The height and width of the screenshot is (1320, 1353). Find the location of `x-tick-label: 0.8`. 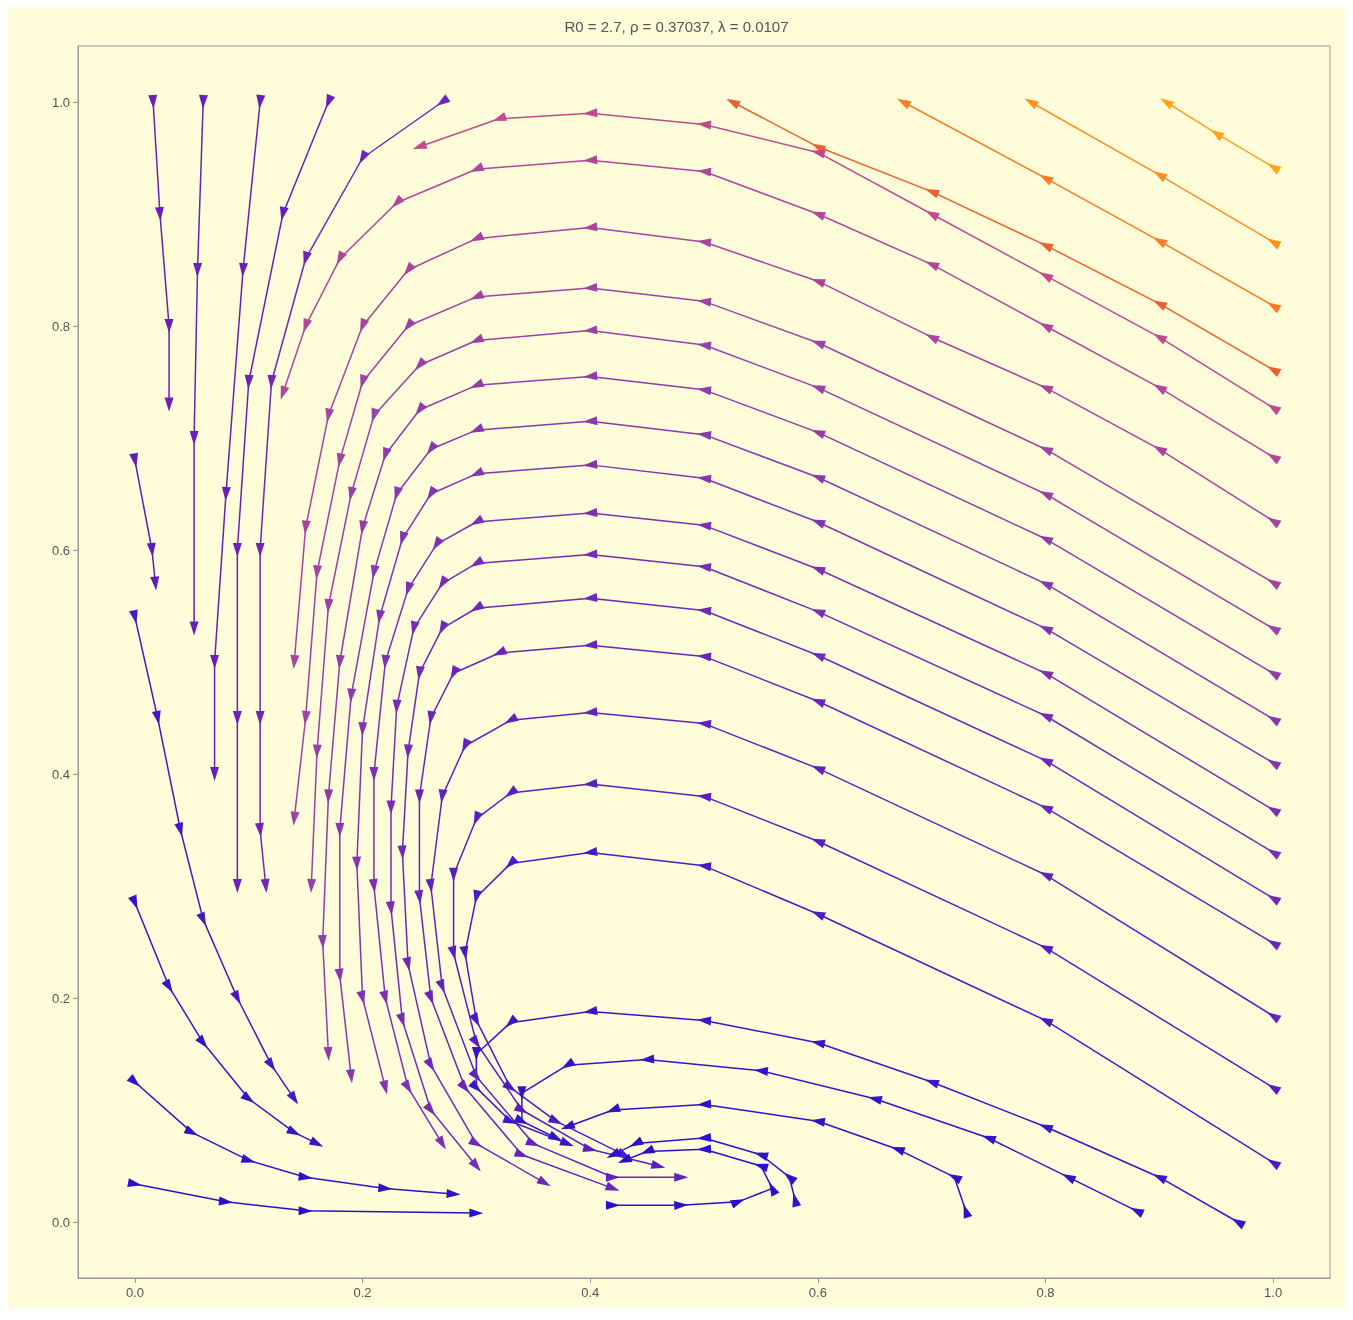

x-tick-label: 0.8 is located at coordinates (1045, 1292).